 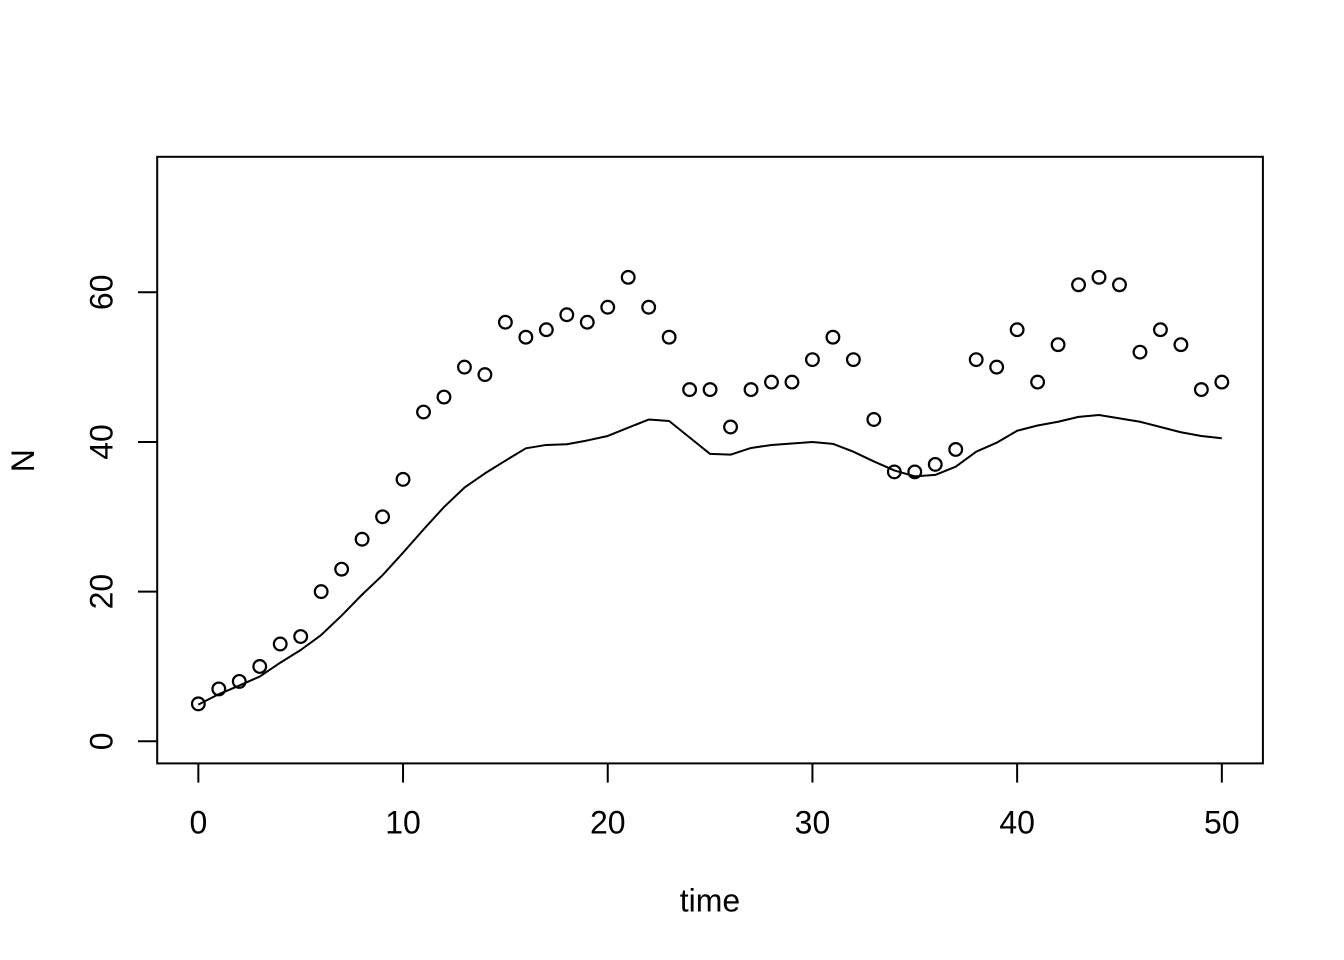 What do you see at coordinates (710, 900) in the screenshot?
I see `svg-text: time` at bounding box center [710, 900].